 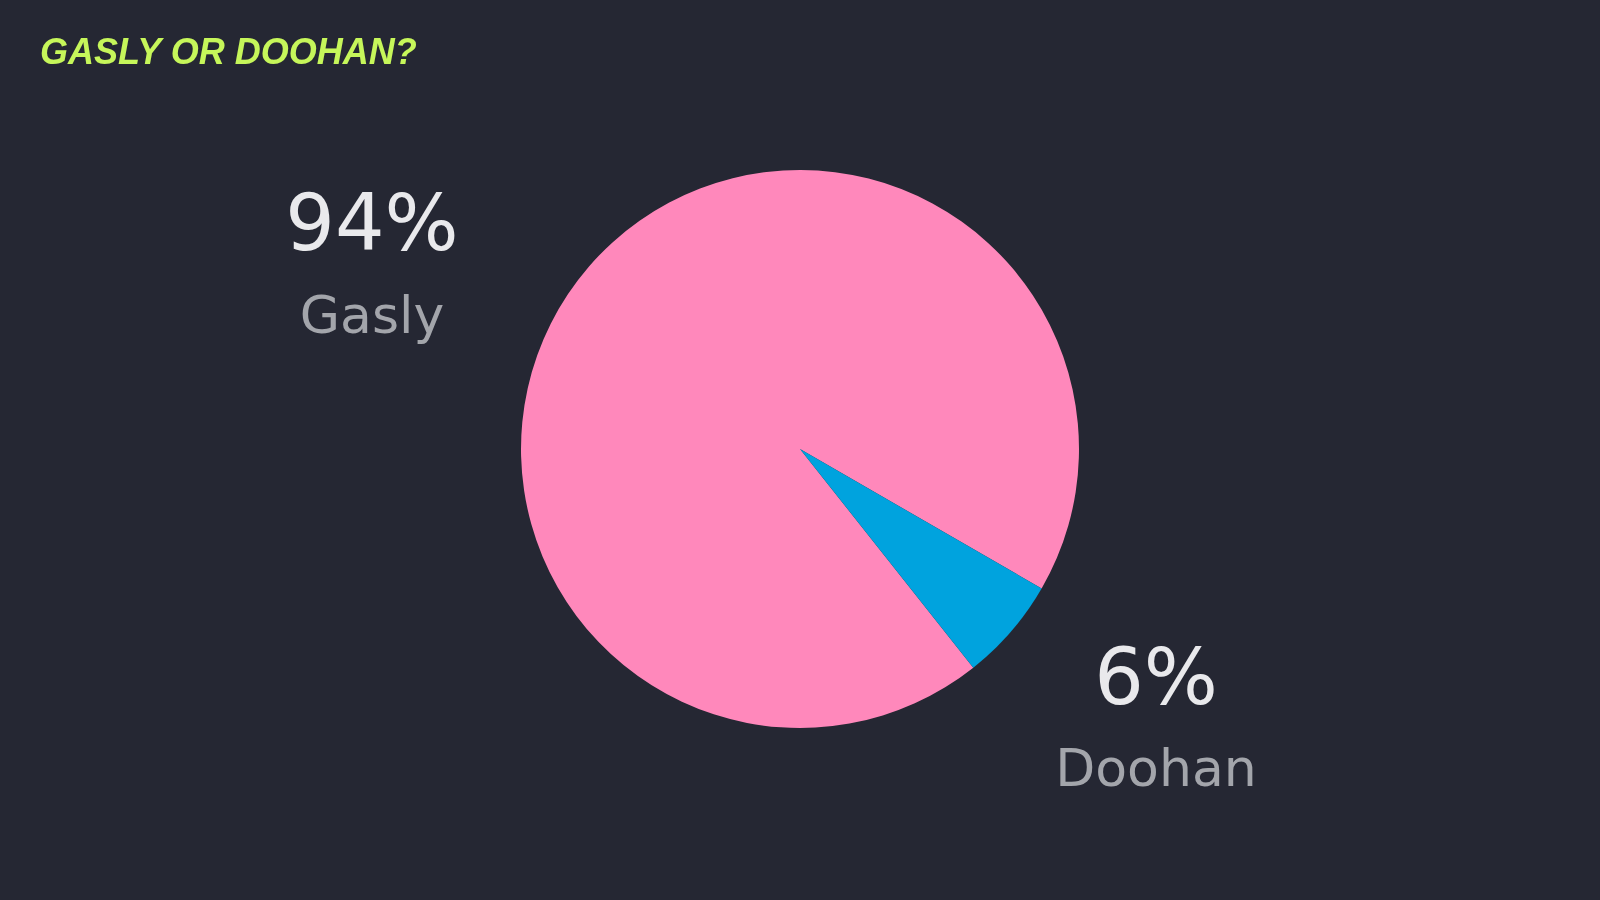 I want to click on chart-title: GASLY OR DOOHAN?, so click(x=228, y=51).